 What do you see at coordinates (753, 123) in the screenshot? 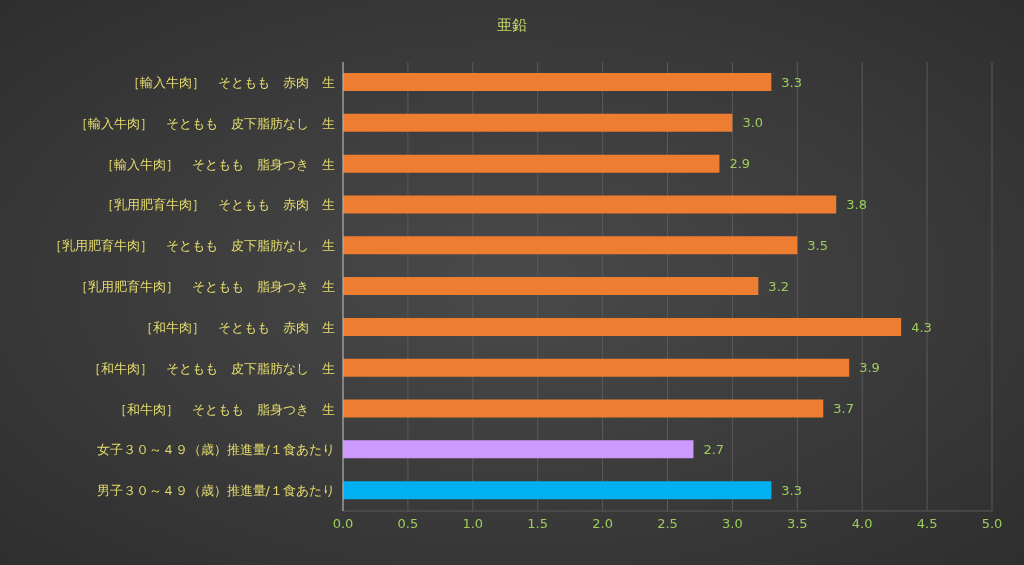
I see `data-label: 3.0` at bounding box center [753, 123].